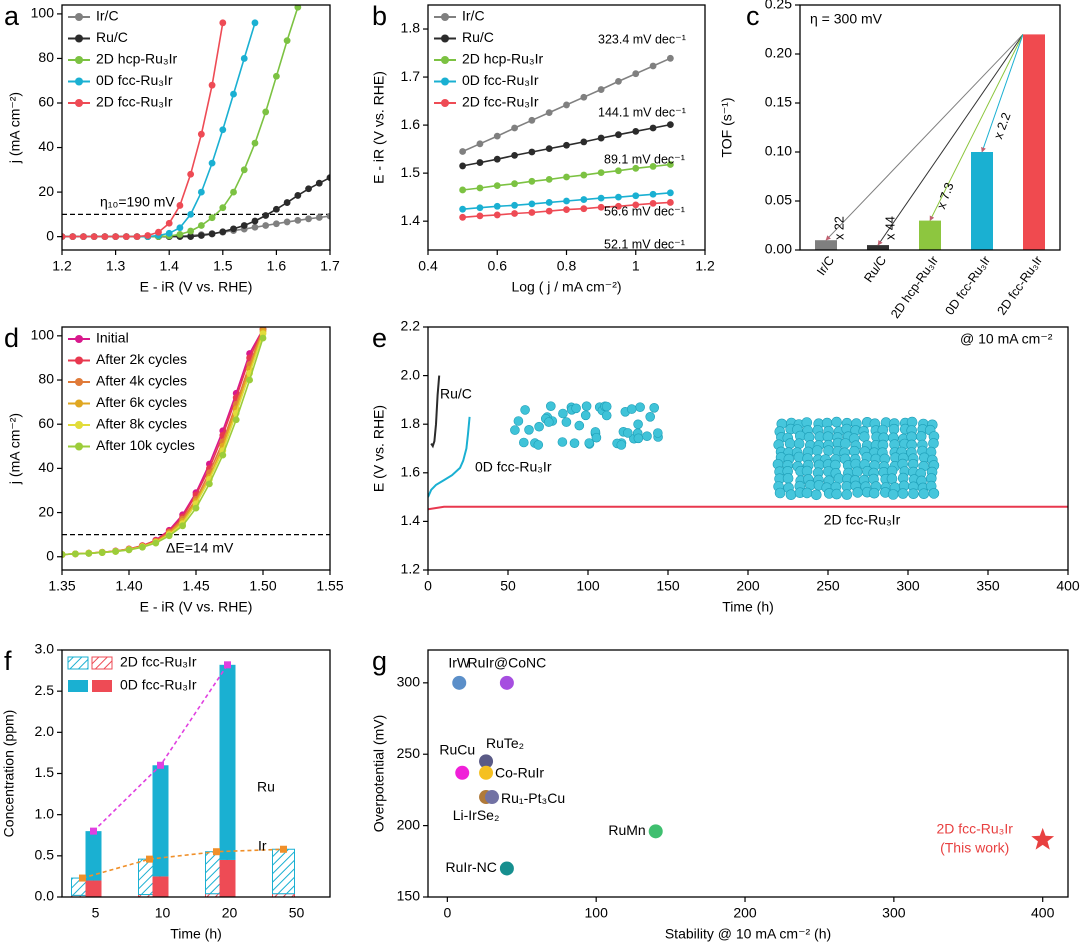  What do you see at coordinates (134, 80) in the screenshot?
I see `legend-label: 0D fcc-Ru₃Ir` at bounding box center [134, 80].